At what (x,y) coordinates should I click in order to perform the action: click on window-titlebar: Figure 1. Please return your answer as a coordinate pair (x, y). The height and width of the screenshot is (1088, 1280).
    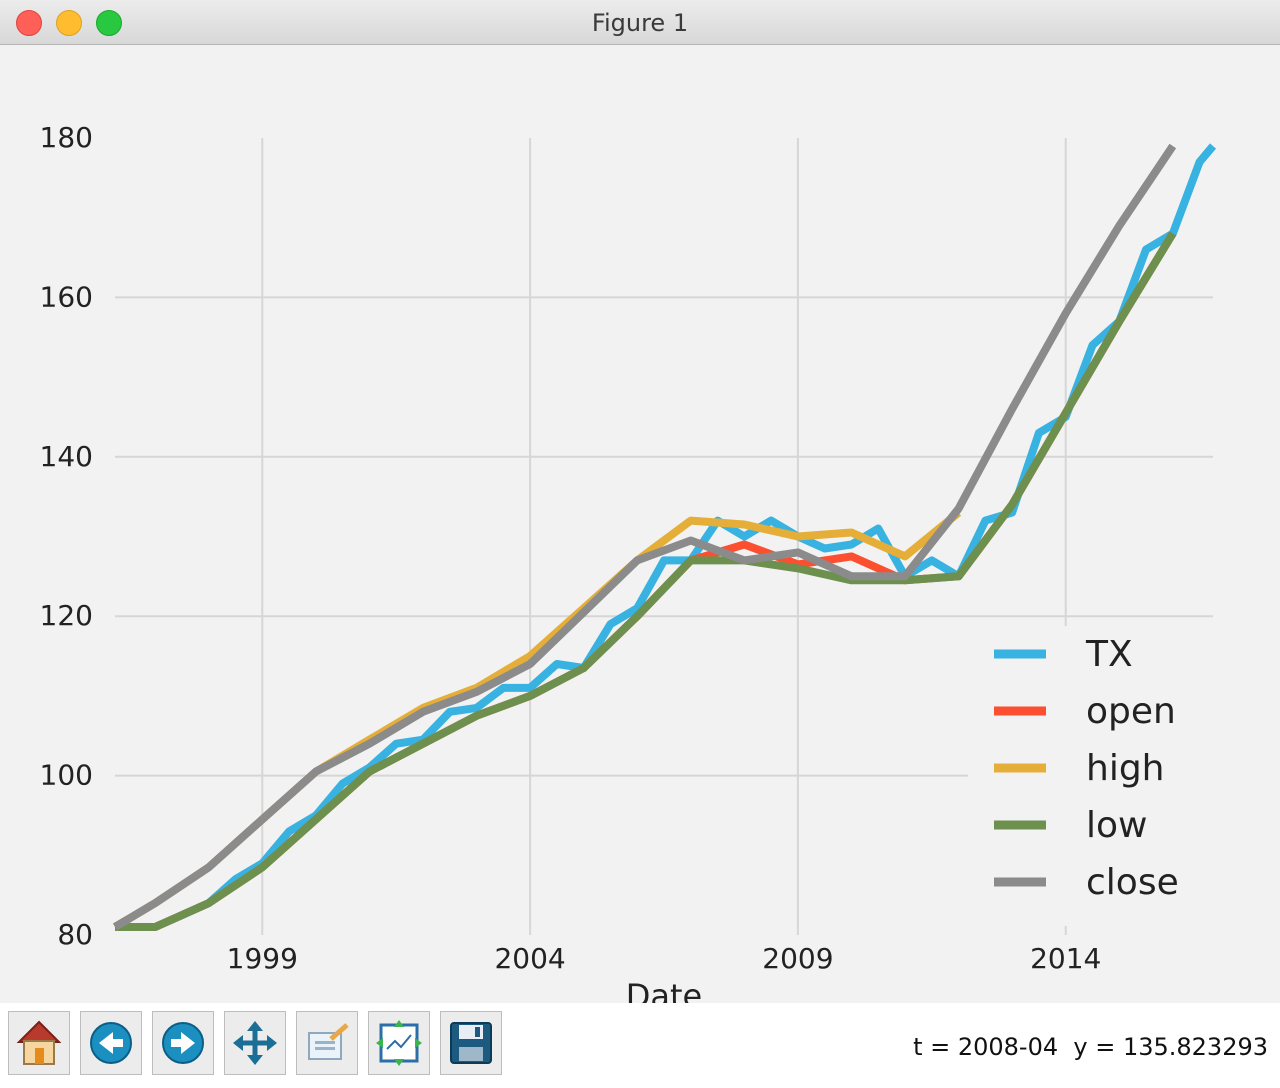
    Looking at the image, I should click on (640, 22).